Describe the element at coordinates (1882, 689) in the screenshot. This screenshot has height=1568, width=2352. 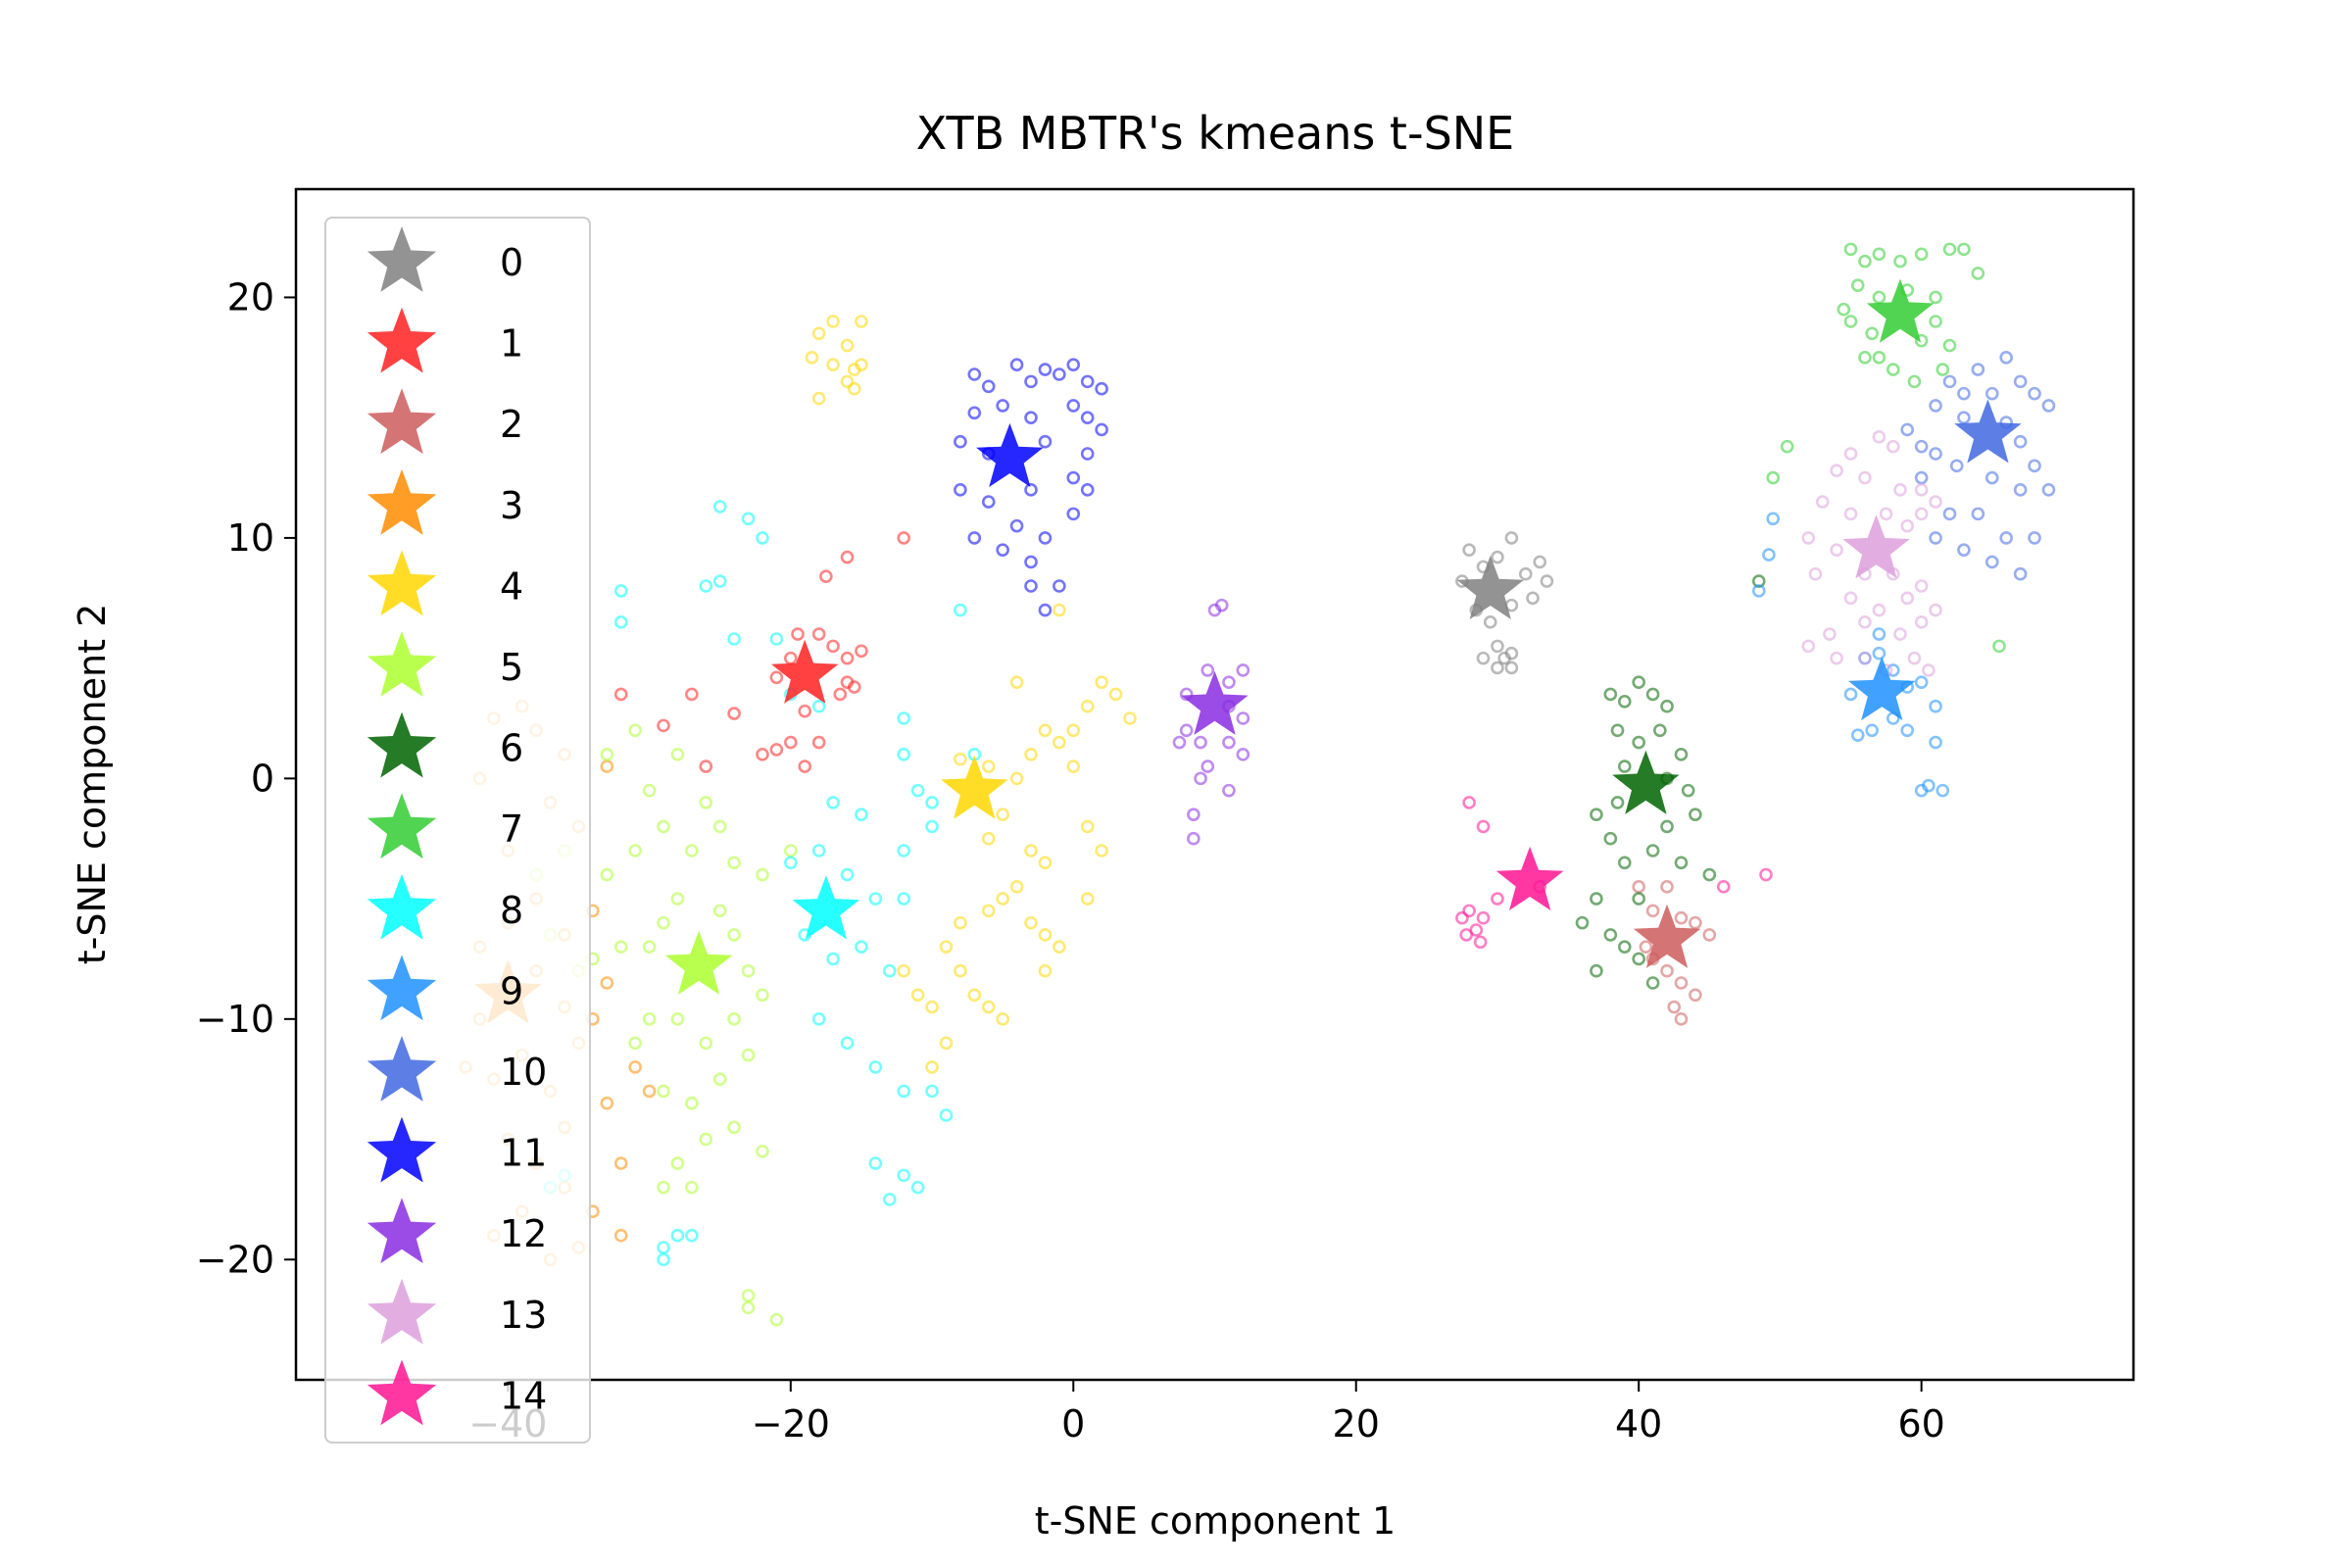
I see `cluster-9-center-star` at that location.